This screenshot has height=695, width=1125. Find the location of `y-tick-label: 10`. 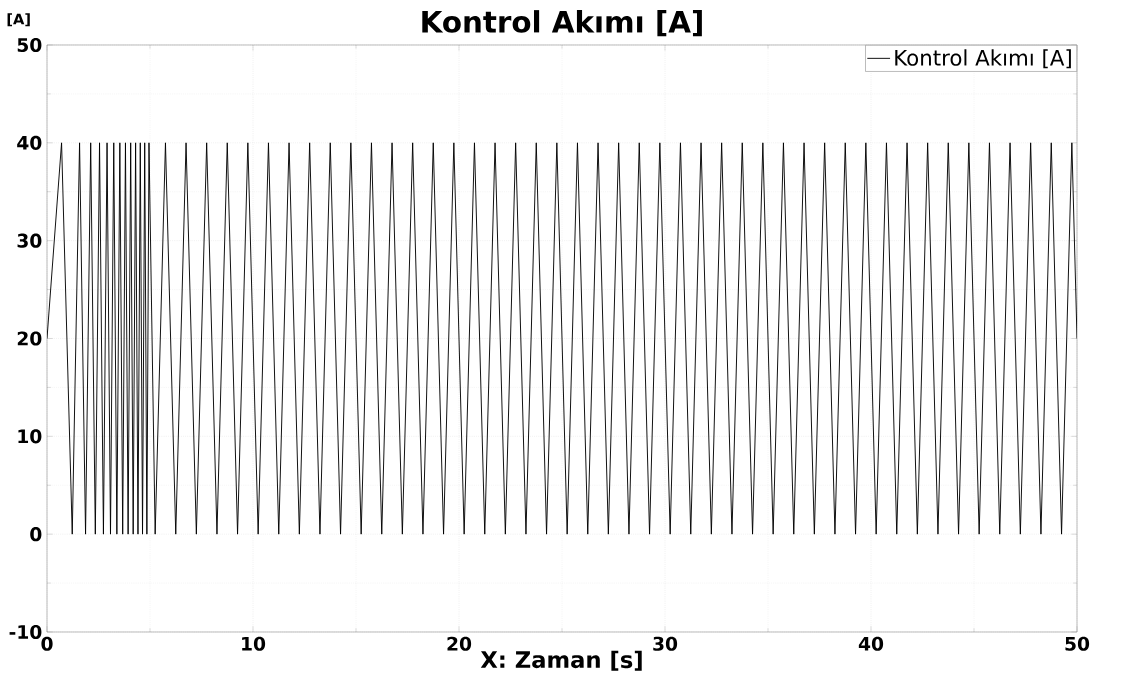

y-tick-label: 10 is located at coordinates (30, 436).